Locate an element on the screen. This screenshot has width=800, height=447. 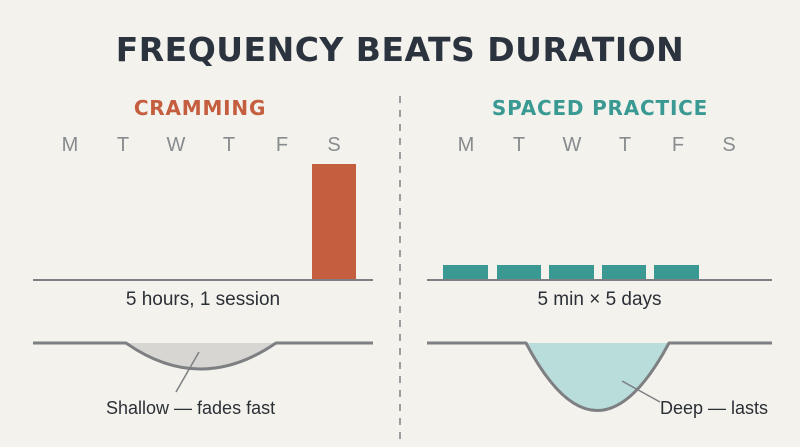
left-day-label-sat: S is located at coordinates (334, 145).